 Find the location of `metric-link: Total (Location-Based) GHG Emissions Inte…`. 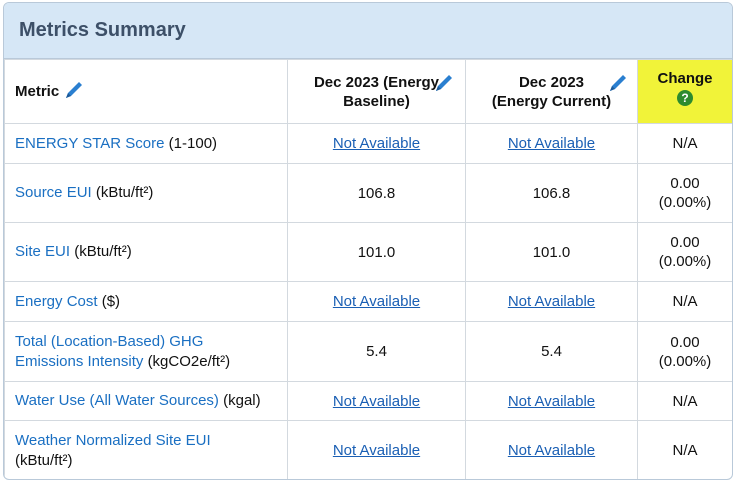

metric-link: Total (Location-Based) GHG Emissions Inte… is located at coordinates (109, 351).